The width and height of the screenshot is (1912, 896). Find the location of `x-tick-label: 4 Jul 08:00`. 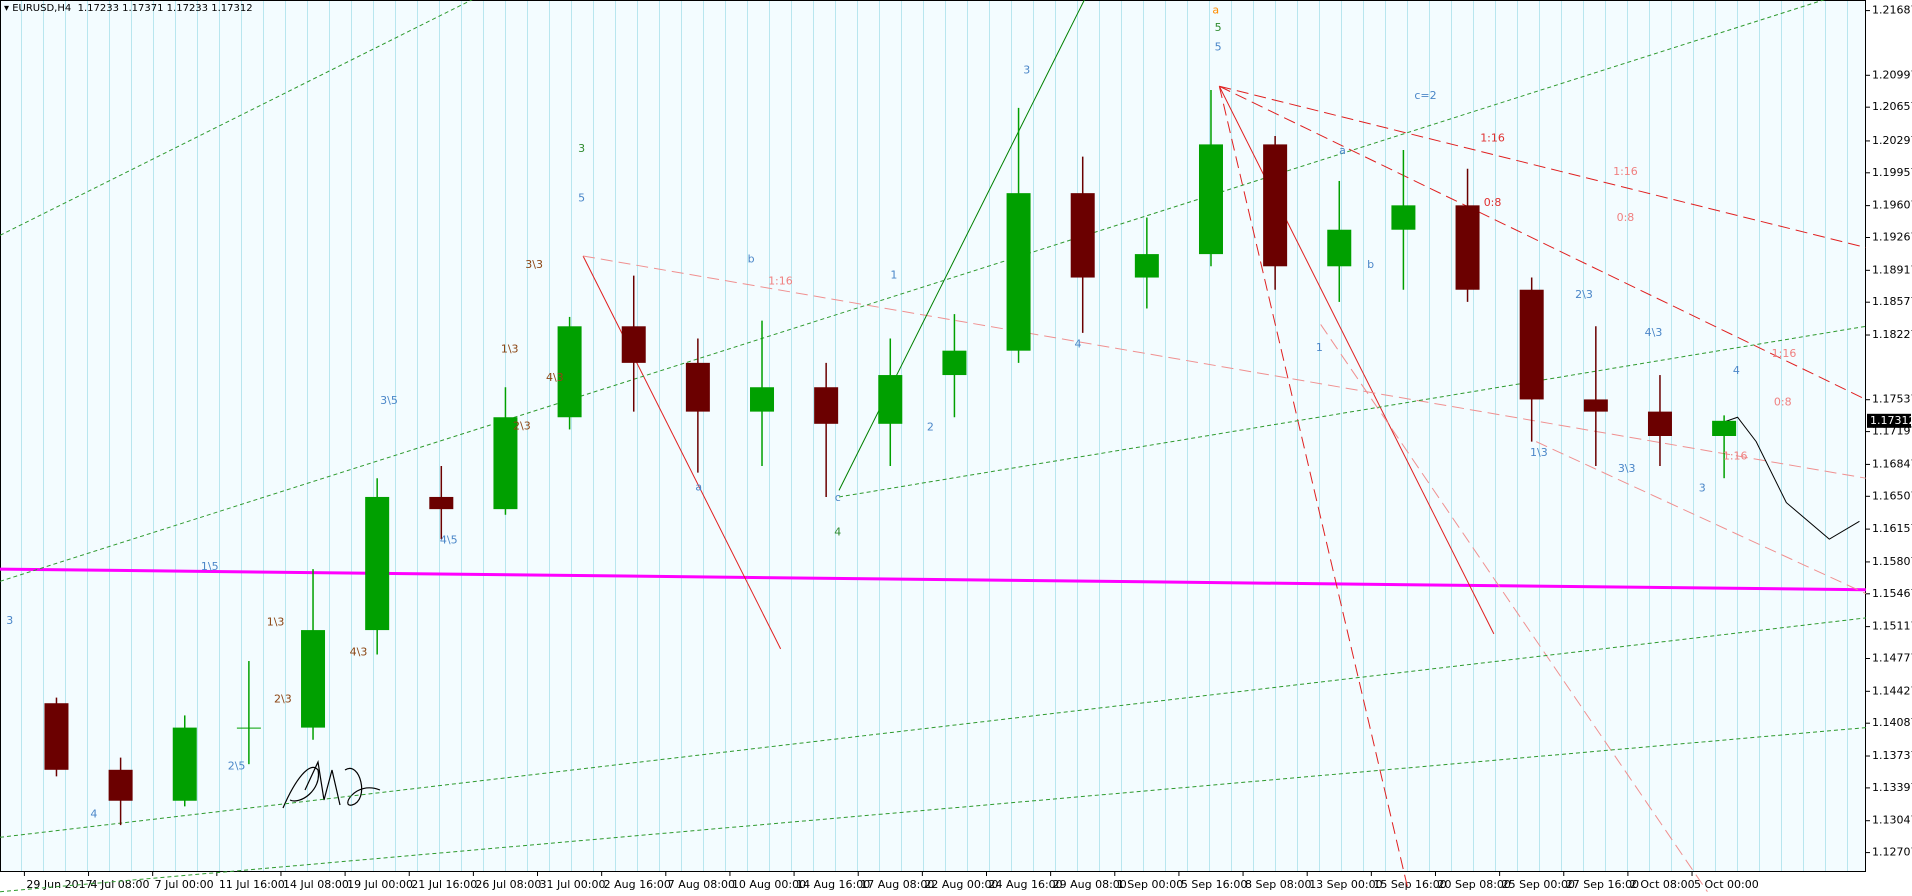

x-tick-label: 4 Jul 08:00 is located at coordinates (120, 884).